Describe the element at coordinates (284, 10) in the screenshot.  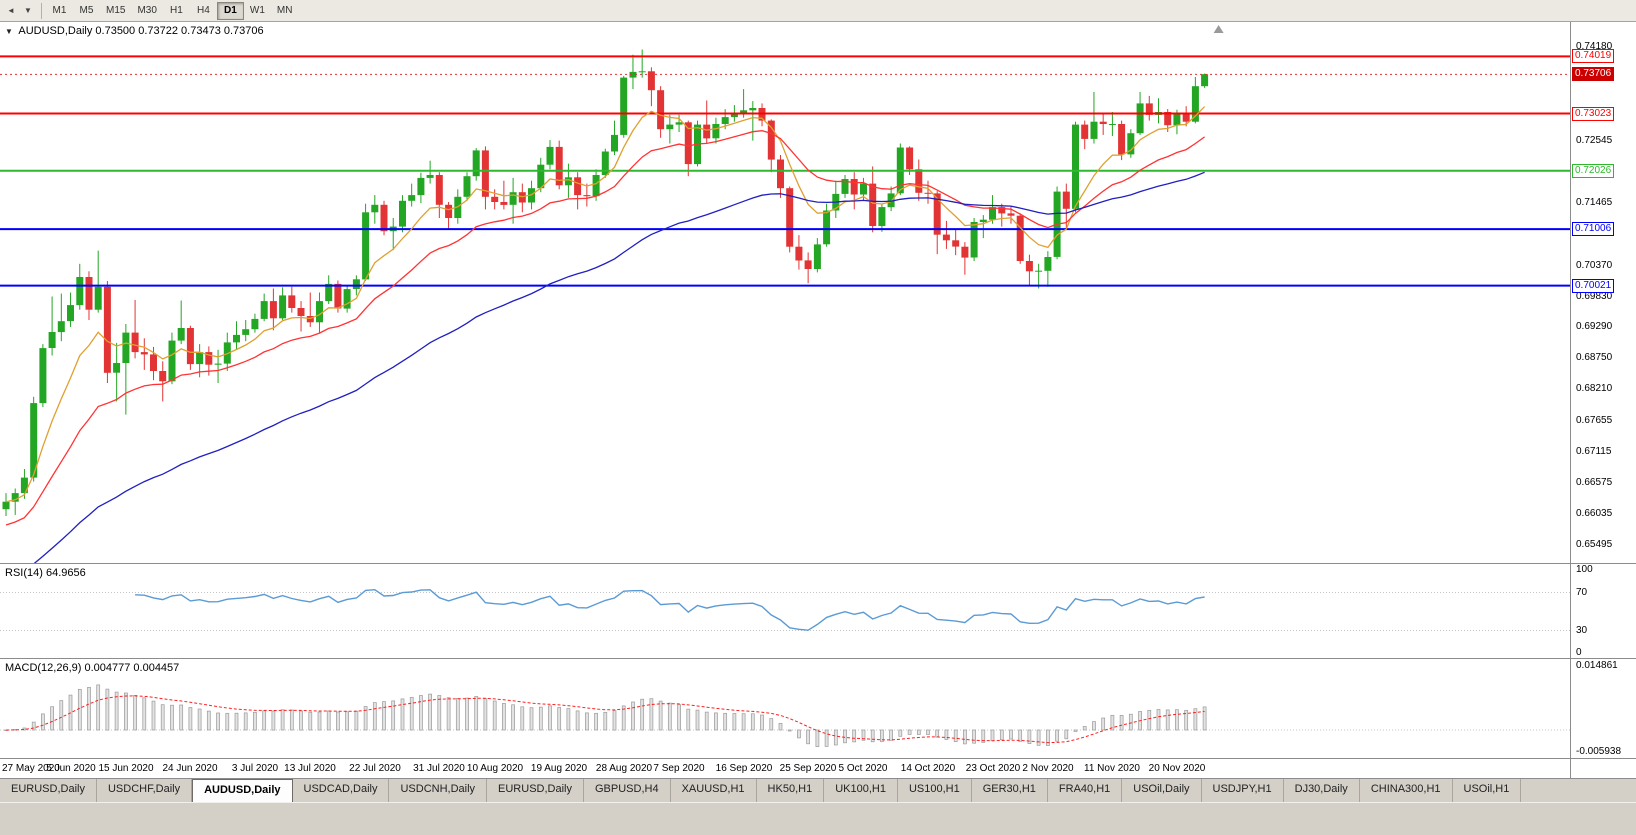
I see `timeframe-button-mn: MN` at that location.